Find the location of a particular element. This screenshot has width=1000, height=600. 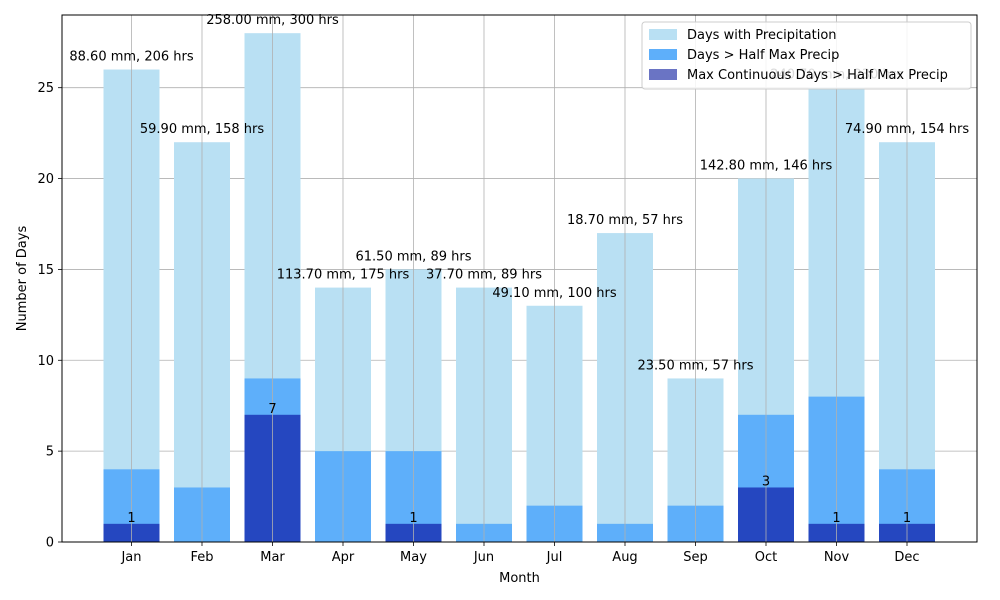

max-continuous-label: 3 is located at coordinates (766, 481).